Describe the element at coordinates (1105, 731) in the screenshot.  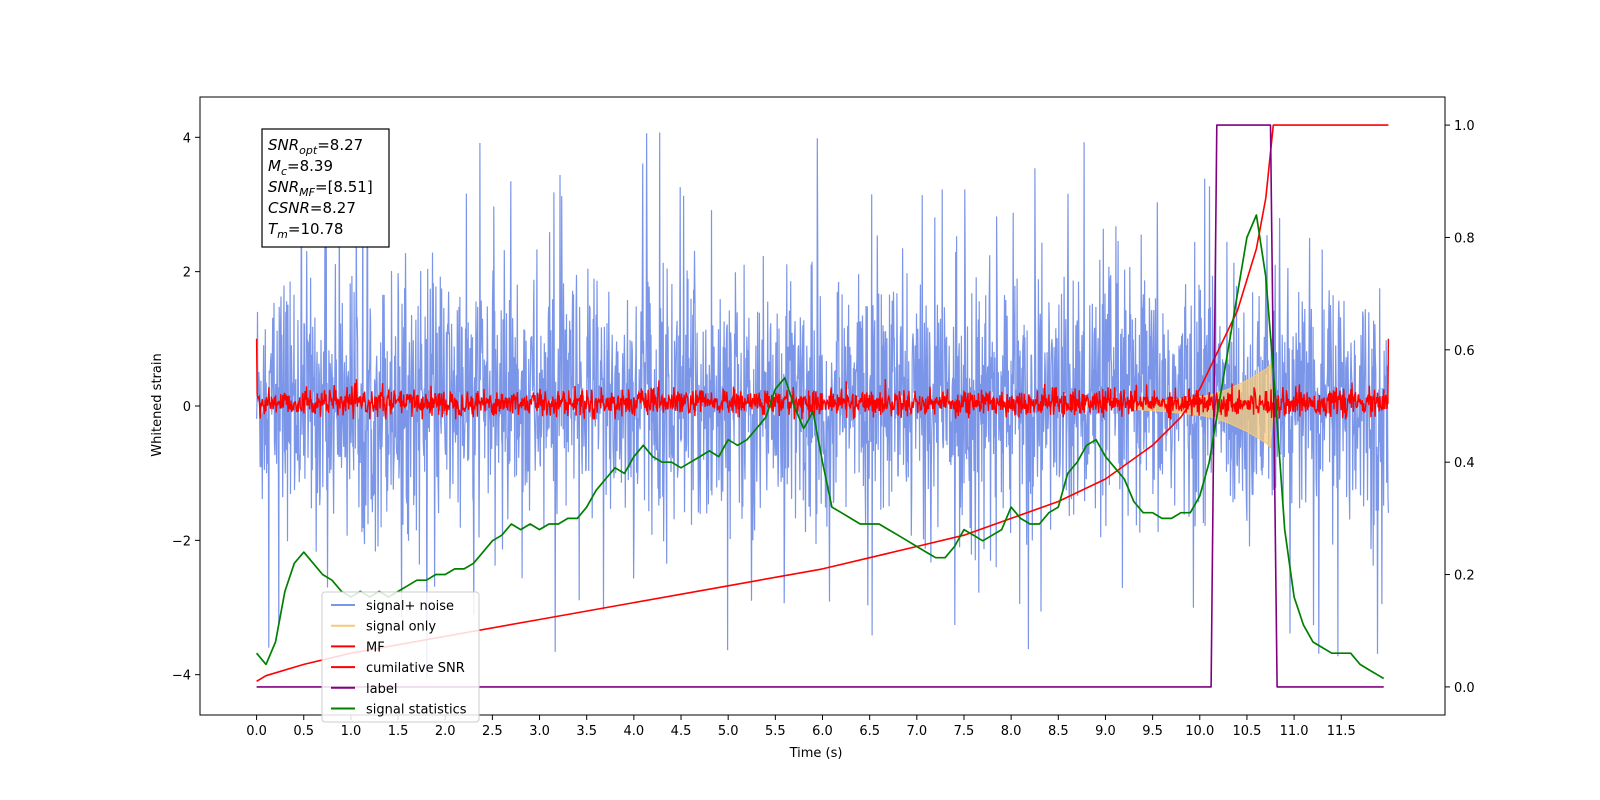
I see `x-tick-label: 9.0` at that location.